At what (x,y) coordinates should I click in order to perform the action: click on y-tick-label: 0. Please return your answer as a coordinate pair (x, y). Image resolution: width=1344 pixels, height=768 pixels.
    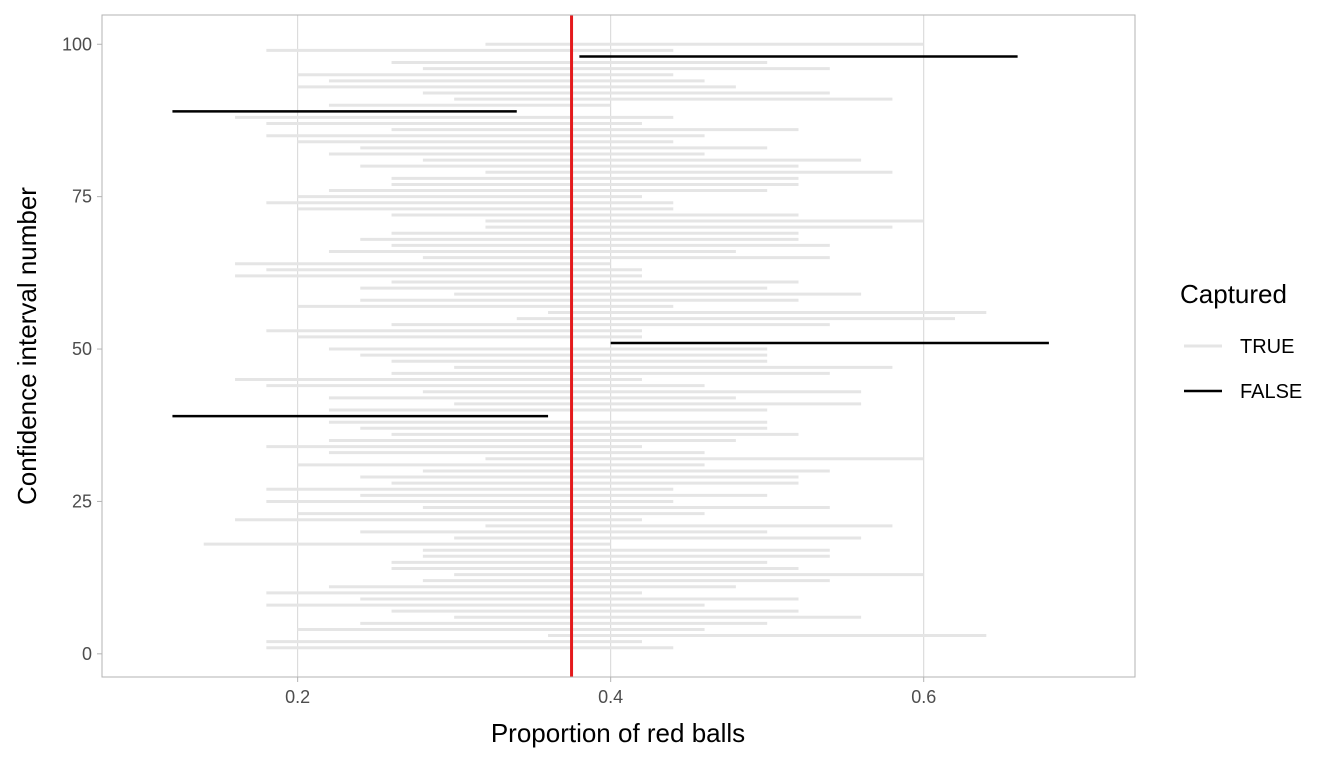
    Looking at the image, I should click on (87, 654).